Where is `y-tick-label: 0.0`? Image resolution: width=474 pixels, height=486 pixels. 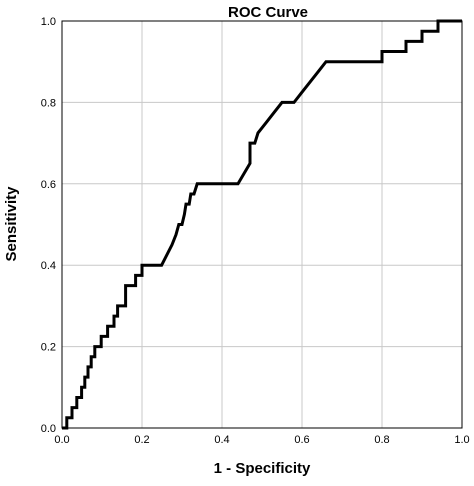 y-tick-label: 0.0 is located at coordinates (48, 429).